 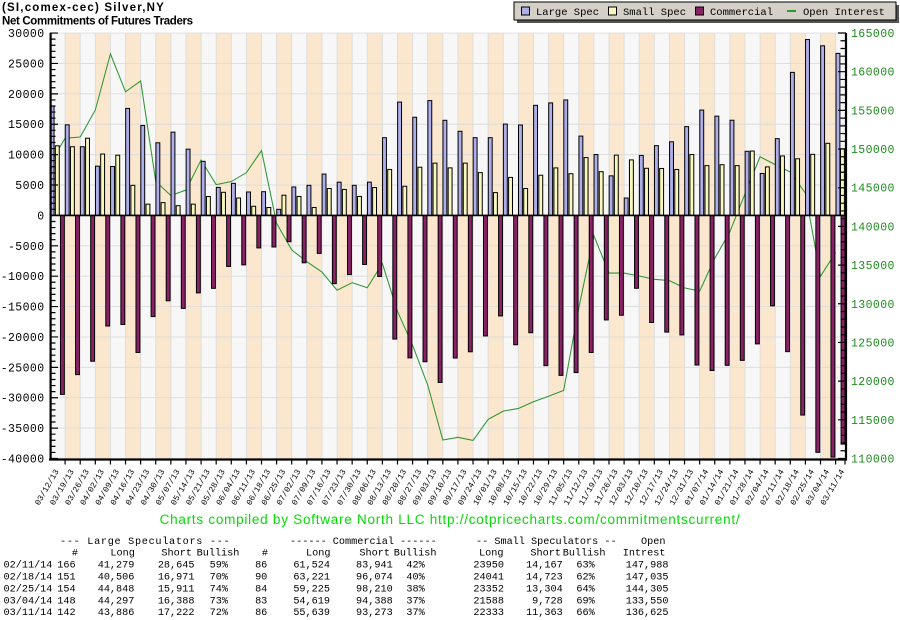 I want to click on svg-text: 11,363, so click(x=544, y=613).